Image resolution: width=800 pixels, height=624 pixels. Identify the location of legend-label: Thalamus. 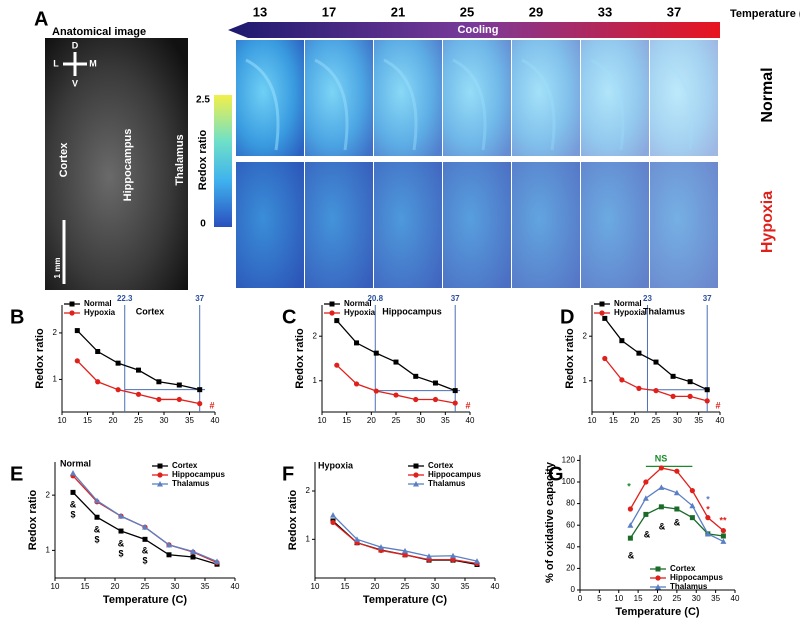
(447, 483).